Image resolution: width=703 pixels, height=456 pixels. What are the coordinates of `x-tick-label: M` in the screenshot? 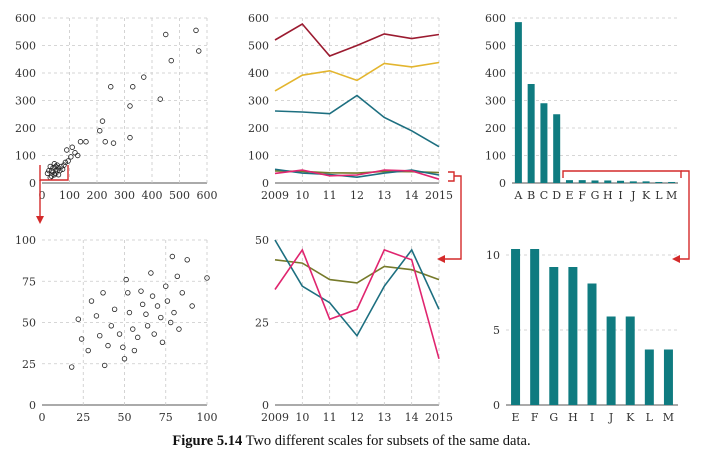 It's located at (668, 417).